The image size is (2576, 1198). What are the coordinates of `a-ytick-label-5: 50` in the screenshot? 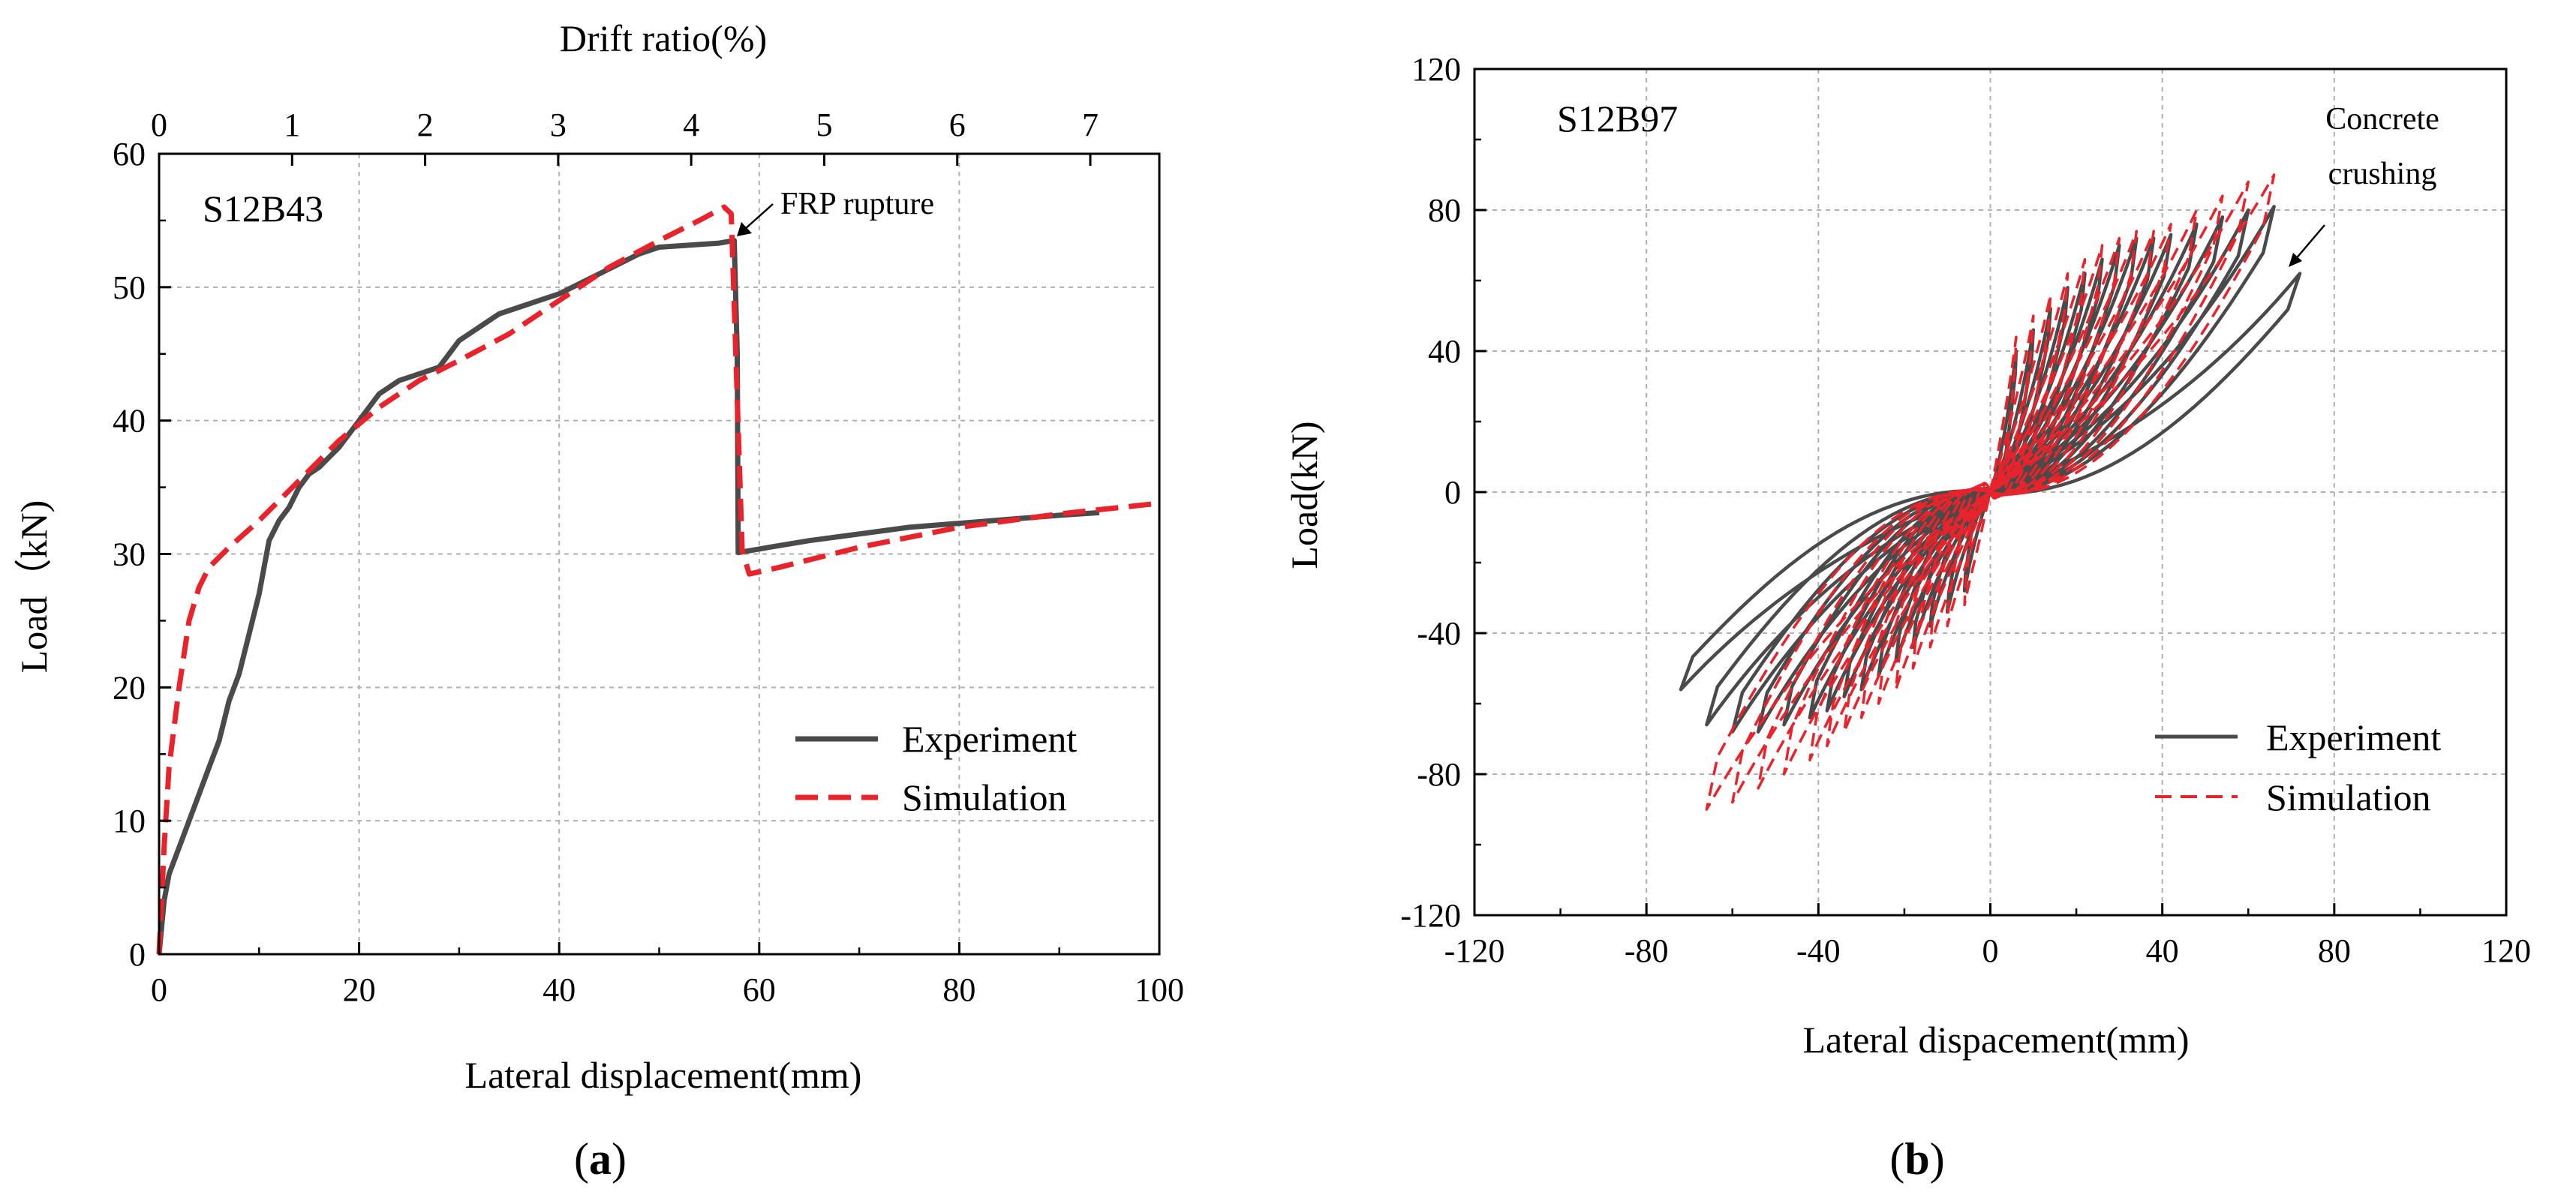 It's located at (129, 287).